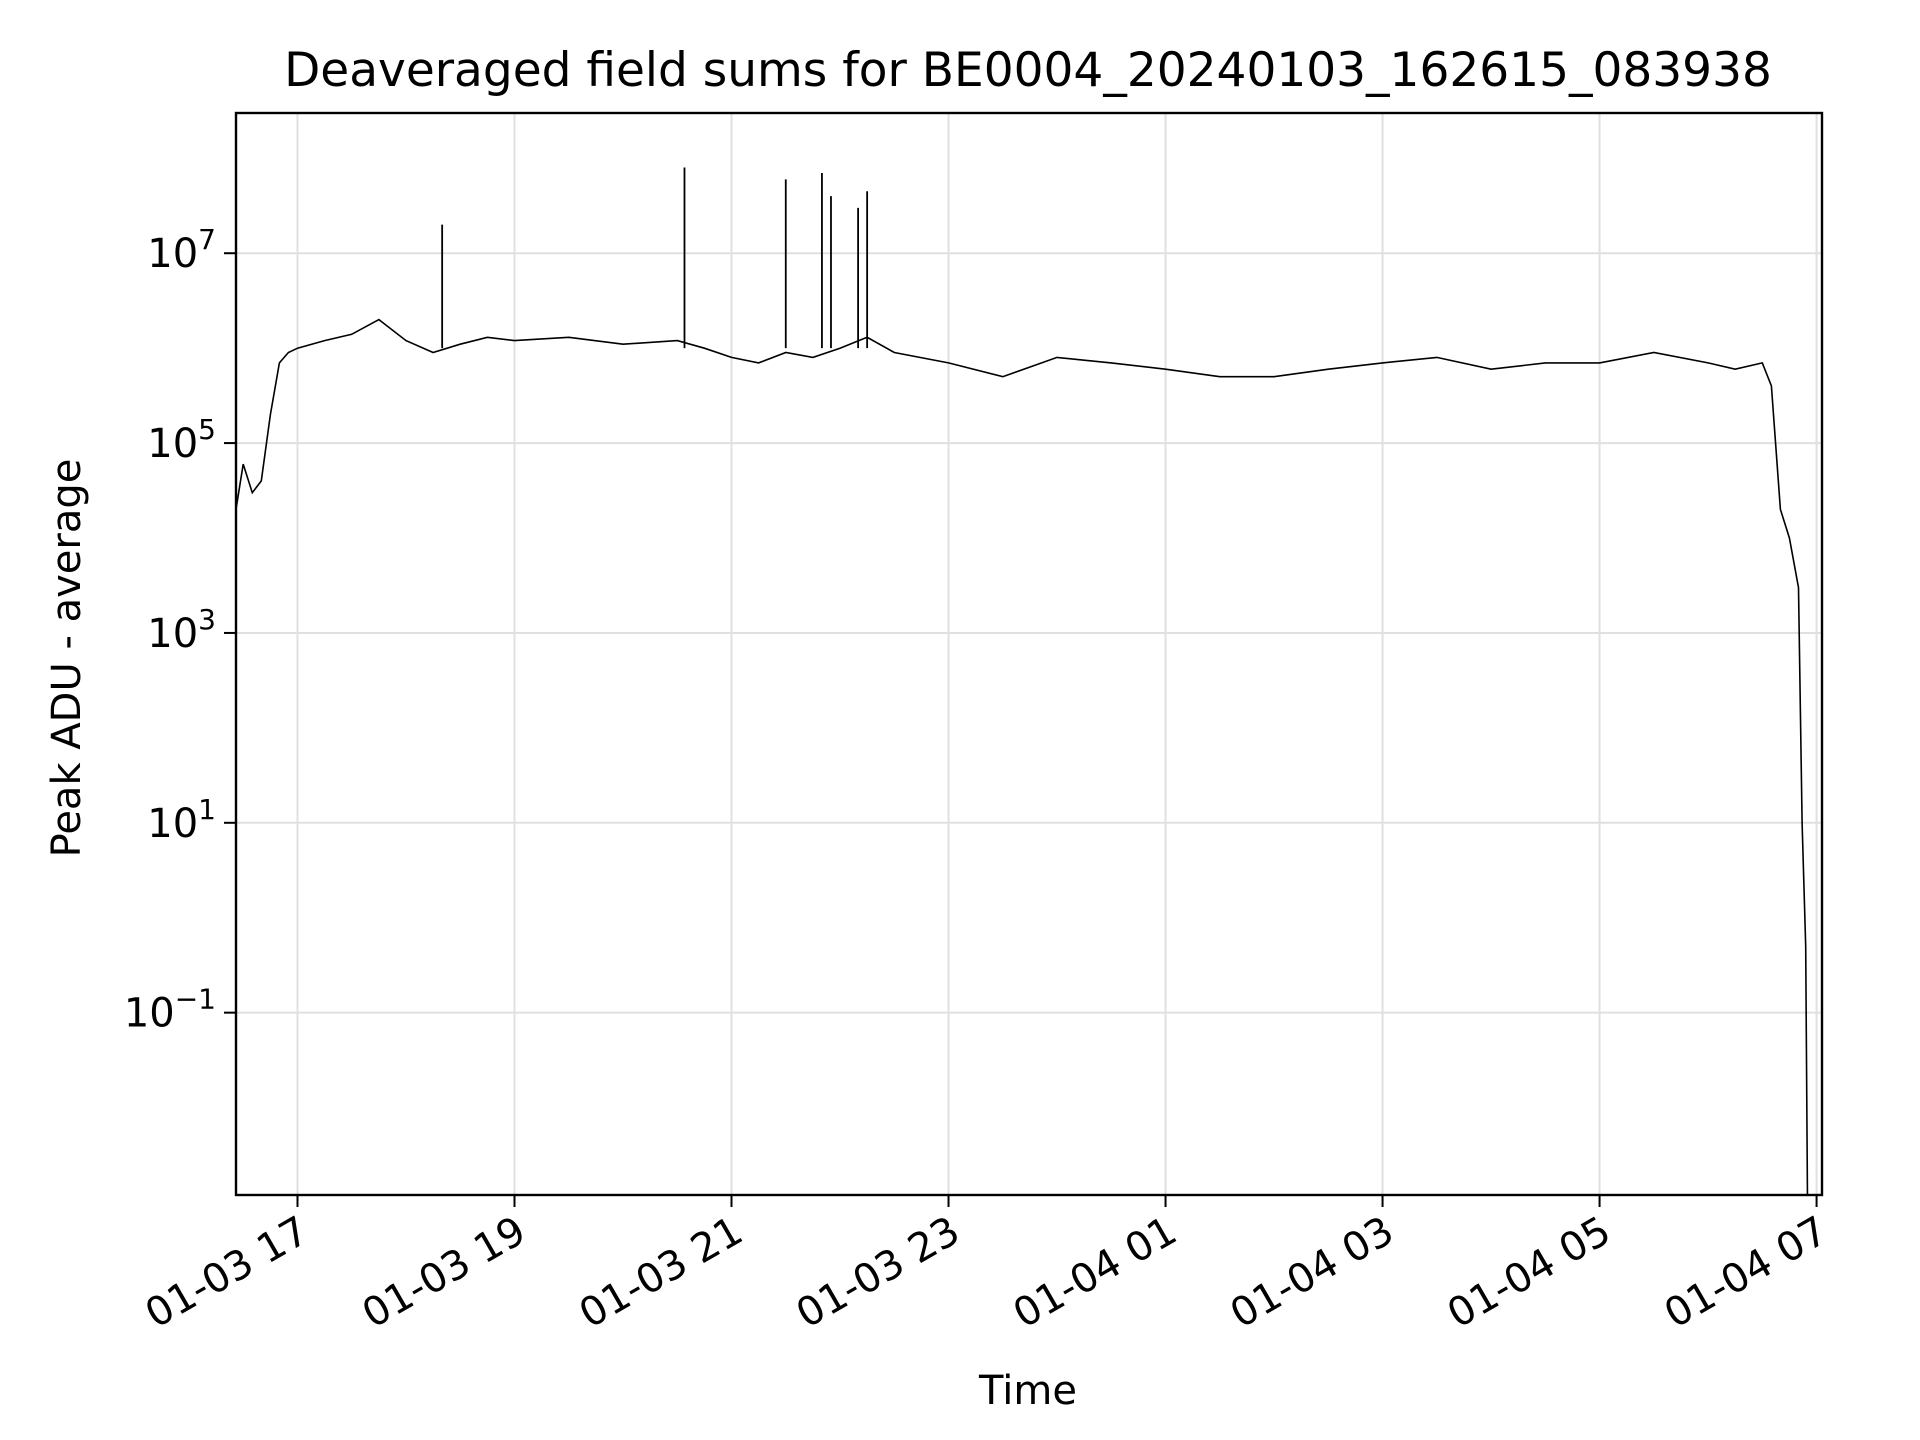  What do you see at coordinates (195, 999) in the screenshot?
I see `y-tick-exponent: −1` at bounding box center [195, 999].